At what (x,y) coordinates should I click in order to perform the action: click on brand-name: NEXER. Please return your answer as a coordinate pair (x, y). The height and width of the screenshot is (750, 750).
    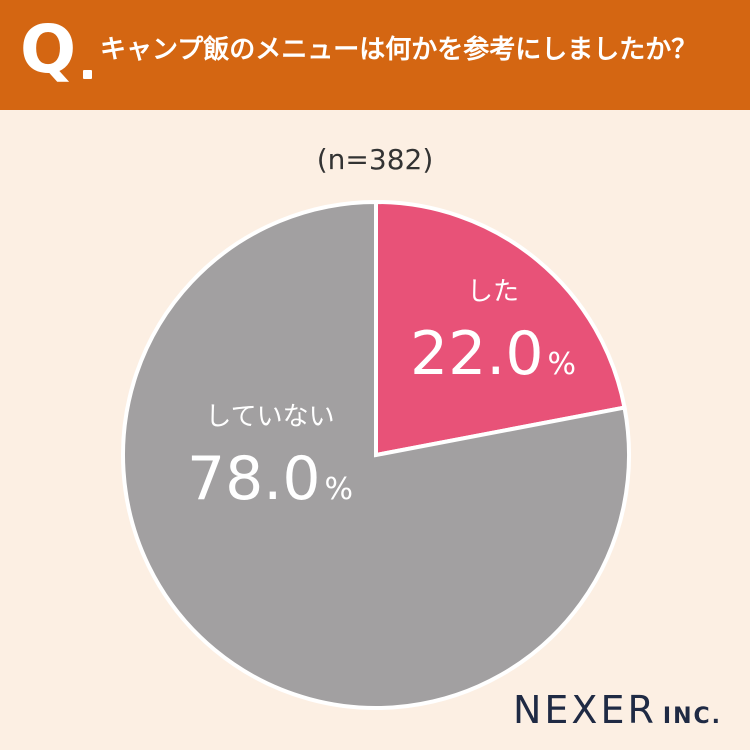
    Looking at the image, I should click on (585, 710).